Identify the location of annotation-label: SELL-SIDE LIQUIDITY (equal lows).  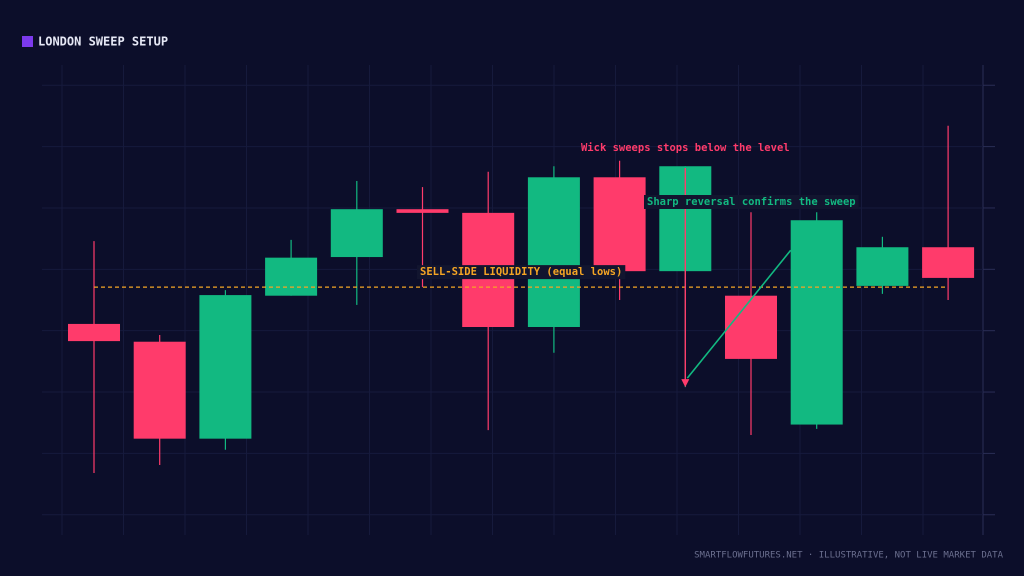
(521, 272).